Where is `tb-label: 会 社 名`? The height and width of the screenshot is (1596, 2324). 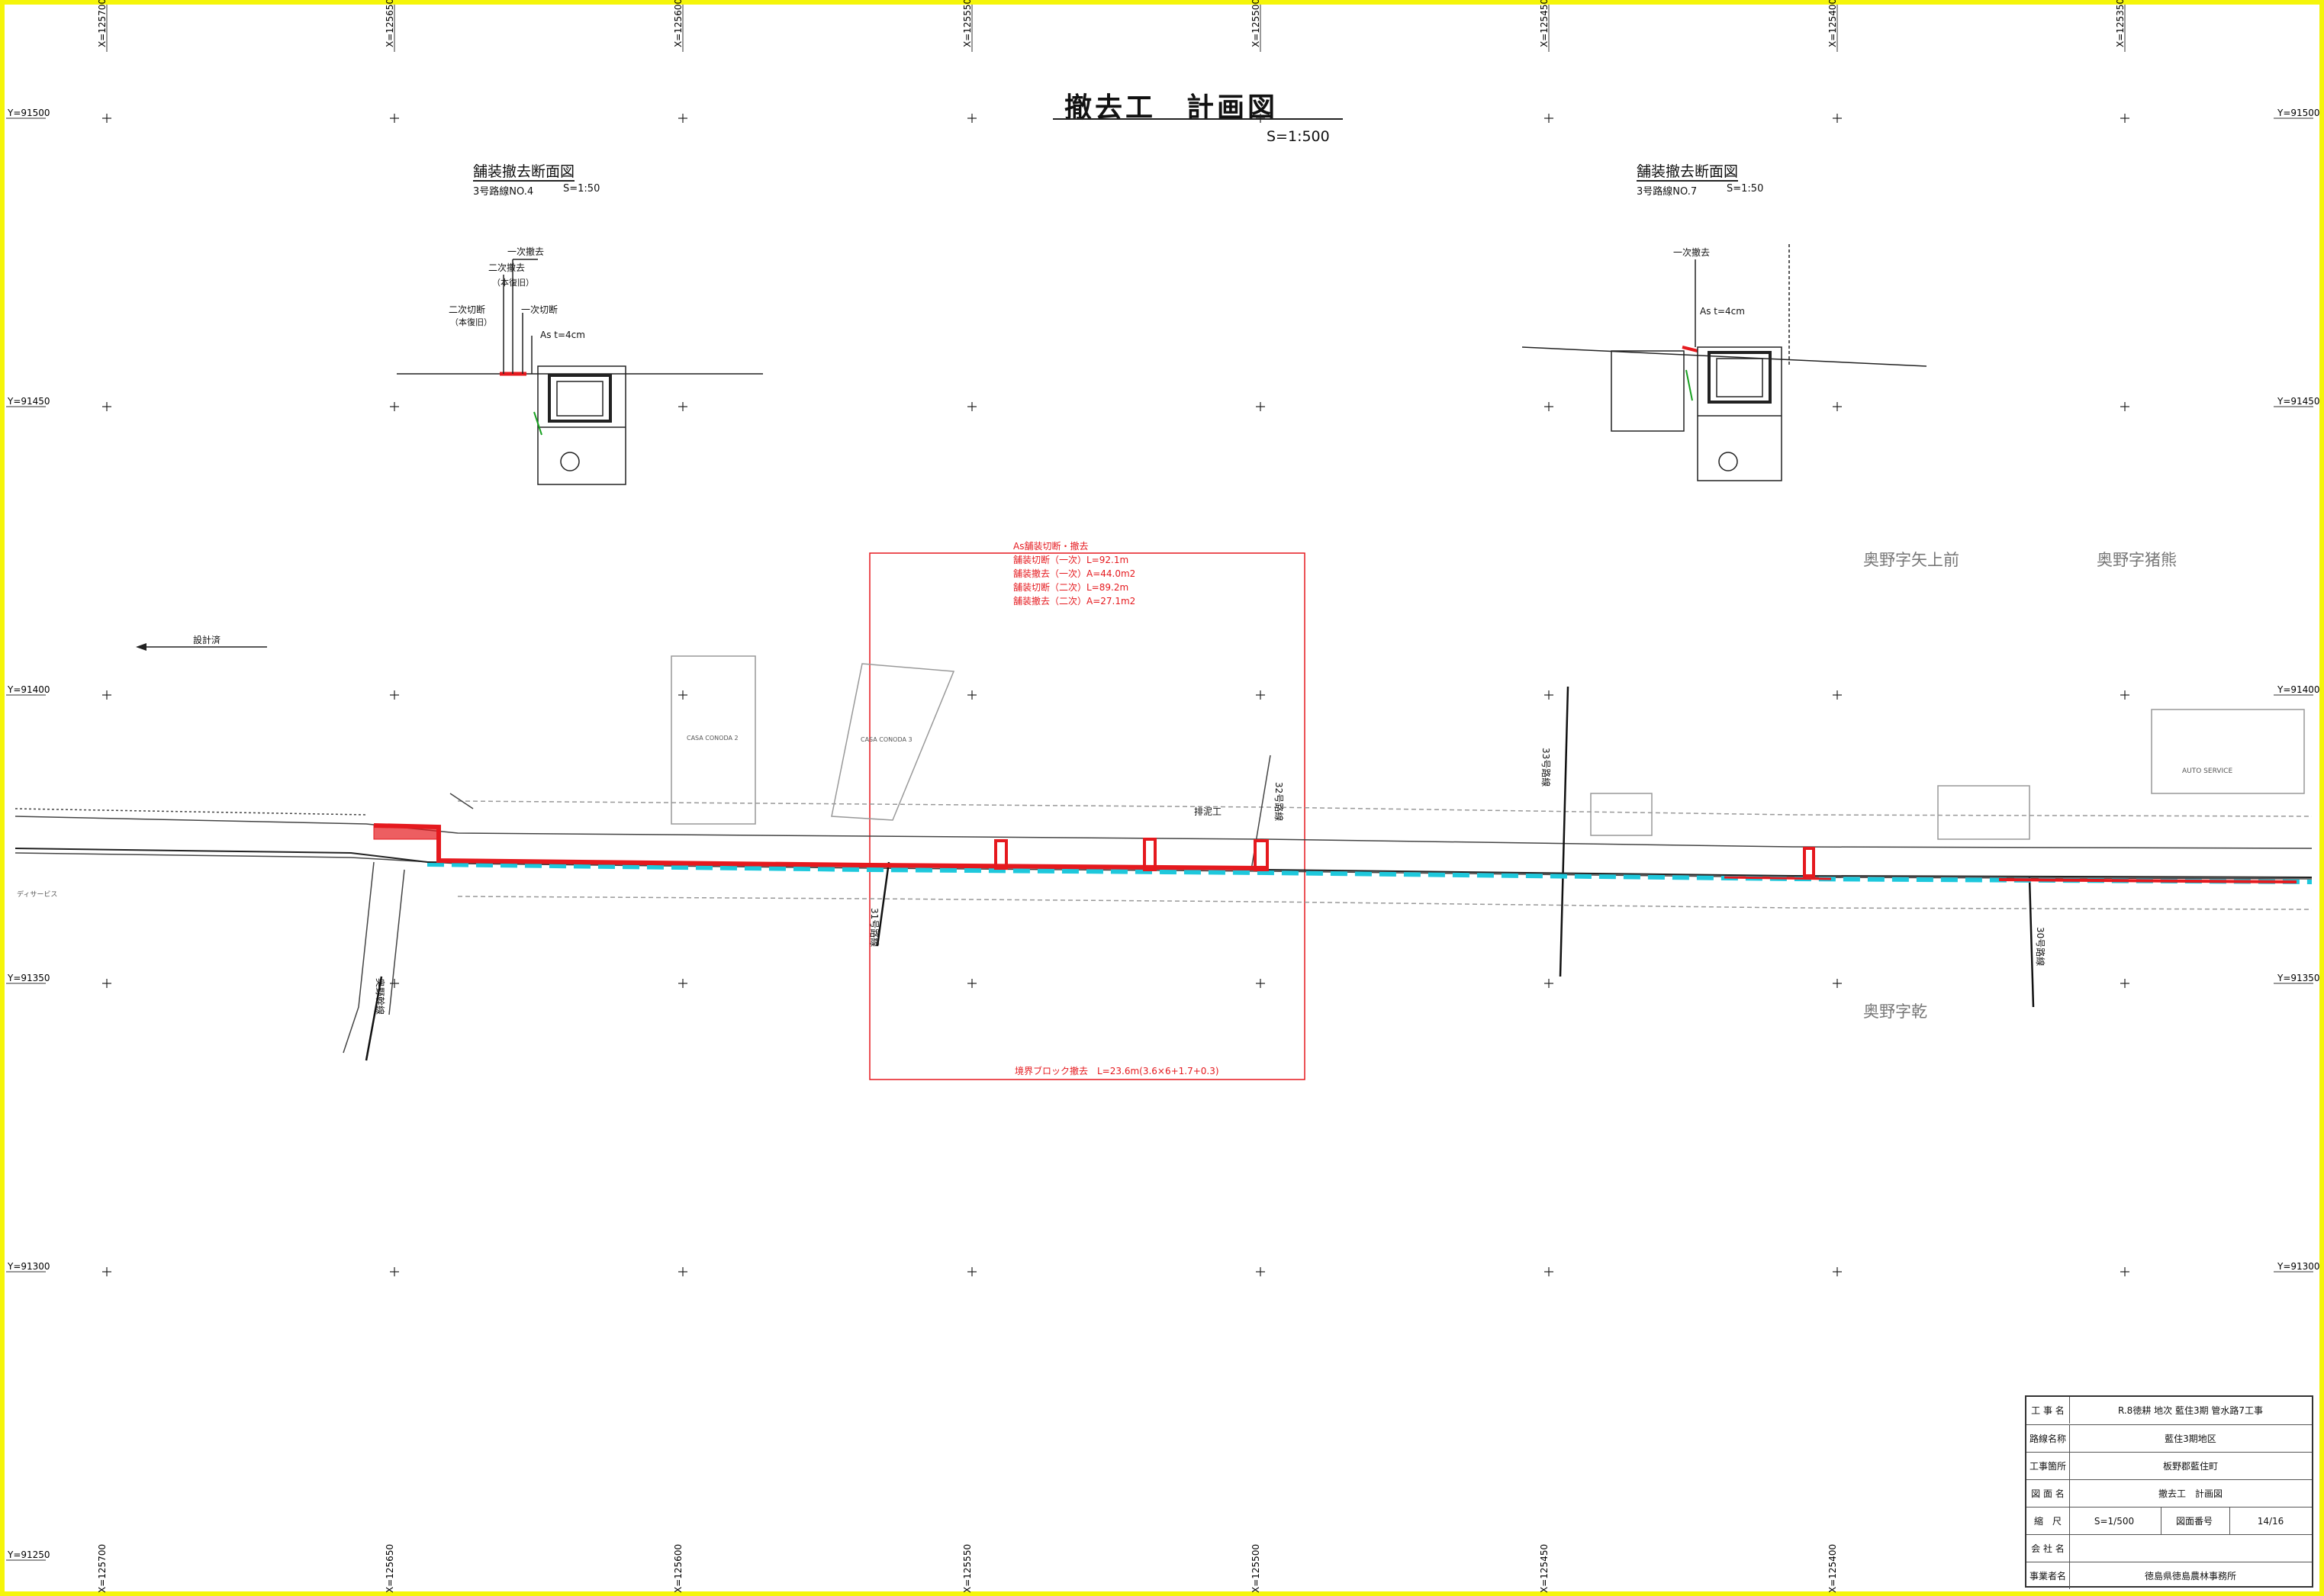 tb-label: 会 社 名 is located at coordinates (2048, 1548).